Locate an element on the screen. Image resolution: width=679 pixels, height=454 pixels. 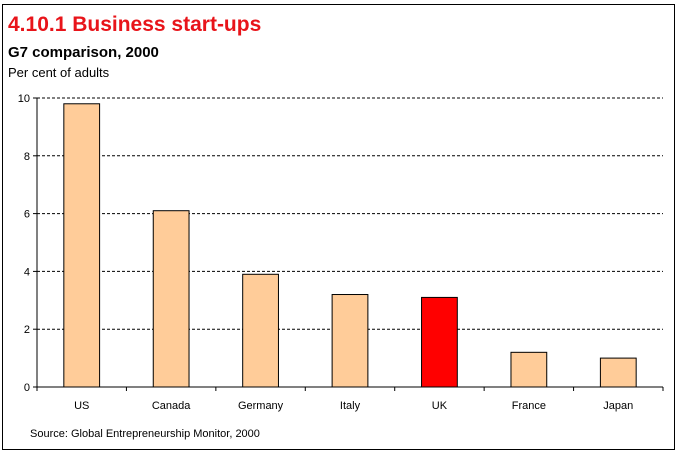
x-tick-label: France is located at coordinates (529, 406).